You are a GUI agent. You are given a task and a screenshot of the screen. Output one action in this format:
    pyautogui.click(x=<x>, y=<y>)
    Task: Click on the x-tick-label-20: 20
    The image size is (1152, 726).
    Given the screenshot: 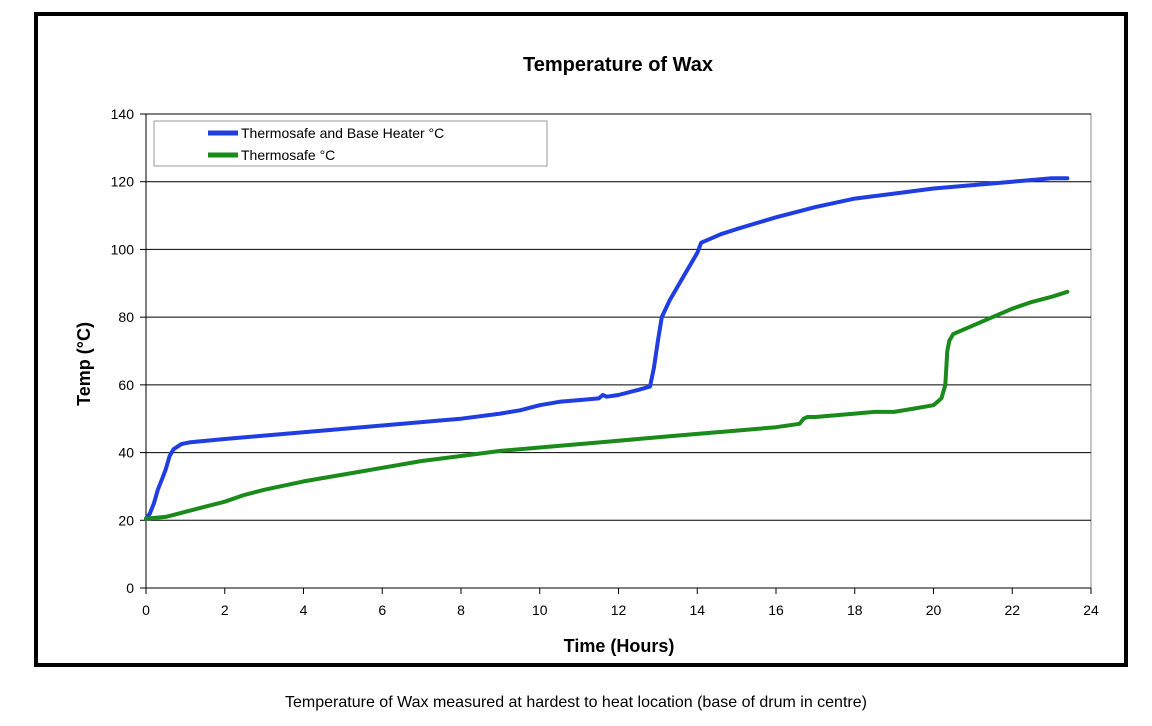 What is the action you would take?
    pyautogui.click(x=934, y=610)
    